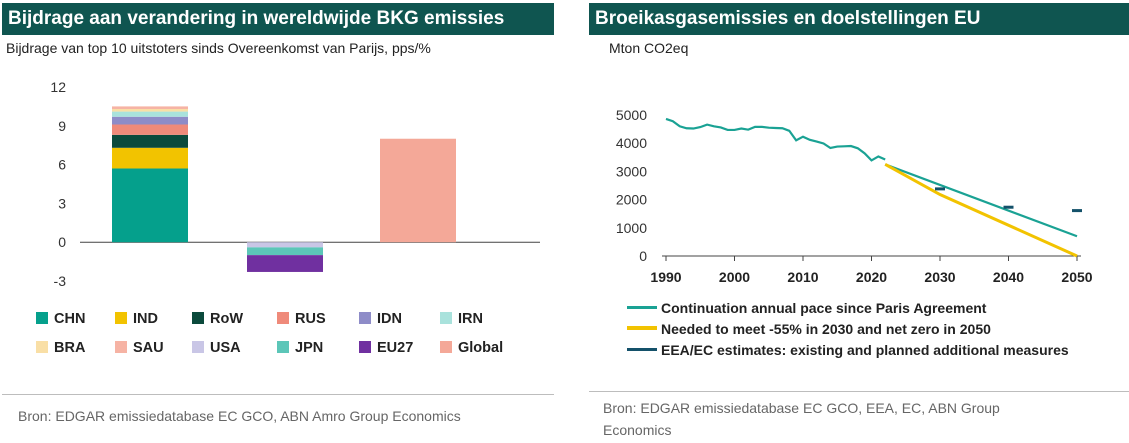  What do you see at coordinates (145, 319) in the screenshot?
I see `legend-label: IND` at bounding box center [145, 319].